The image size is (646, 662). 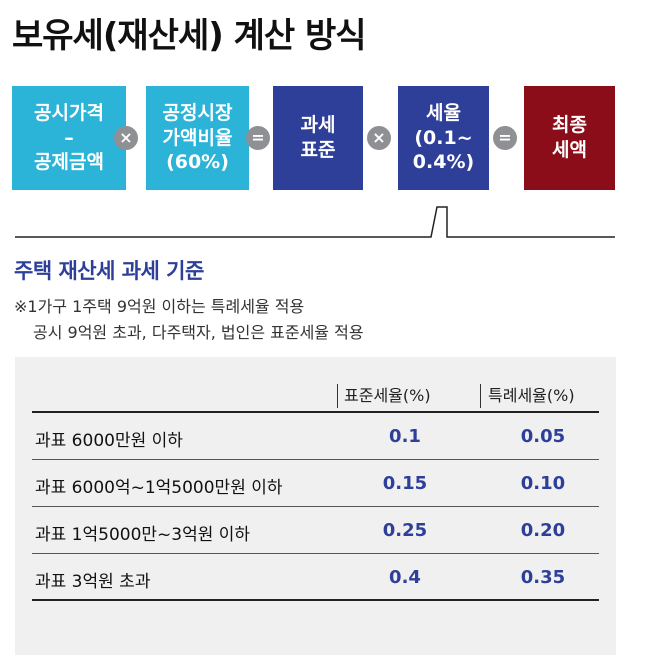 I want to click on box-assessed-price: 공시가격 – 공제금액, so click(x=69, y=138).